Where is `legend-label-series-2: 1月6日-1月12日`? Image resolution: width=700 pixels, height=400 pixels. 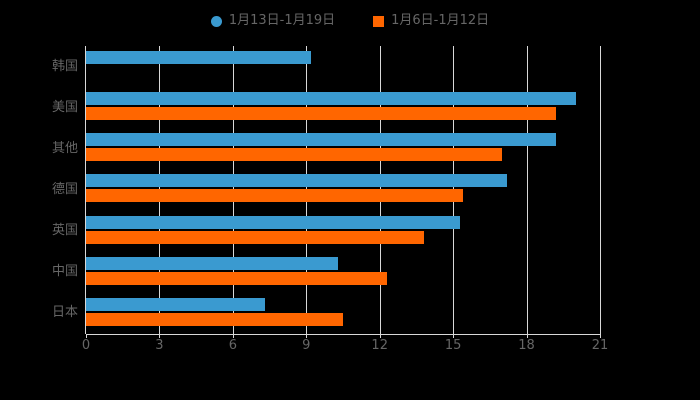
legend-label-series-2: 1月6日-1月12日 is located at coordinates (440, 20).